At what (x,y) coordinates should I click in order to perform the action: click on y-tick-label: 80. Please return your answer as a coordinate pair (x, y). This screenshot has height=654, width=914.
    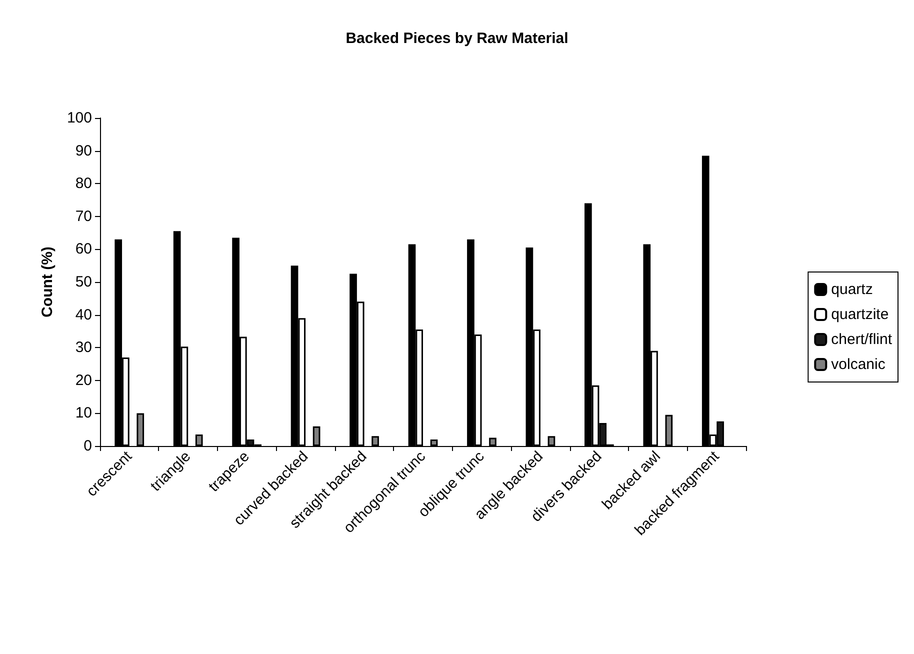
    Looking at the image, I should click on (83, 183).